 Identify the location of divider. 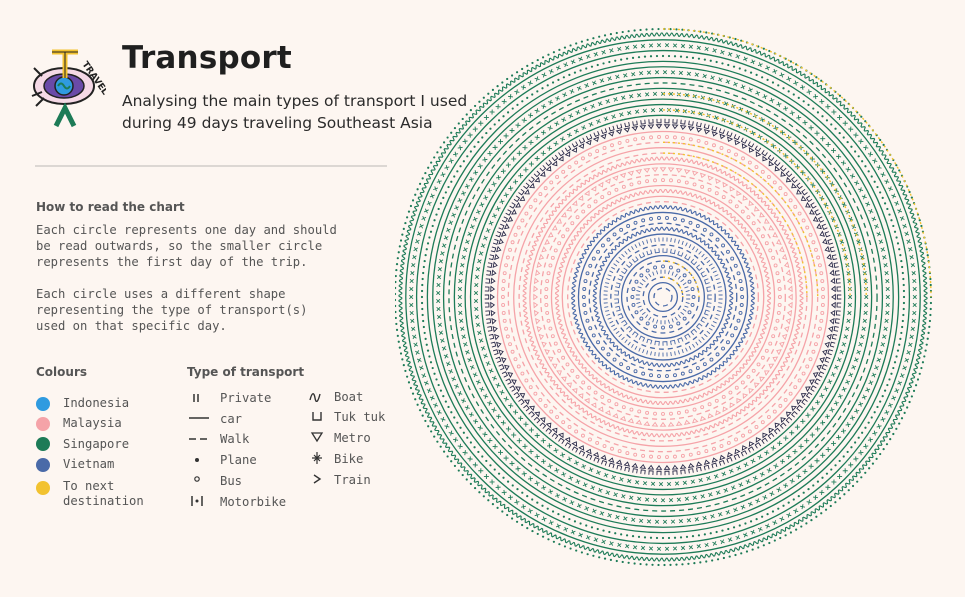
(211, 166).